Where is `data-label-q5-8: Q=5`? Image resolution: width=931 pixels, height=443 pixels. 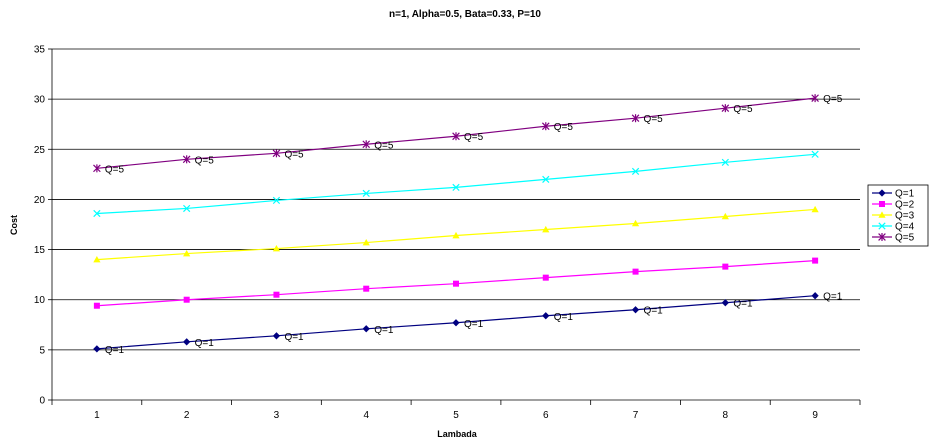 data-label-q5-8: Q=5 is located at coordinates (743, 109).